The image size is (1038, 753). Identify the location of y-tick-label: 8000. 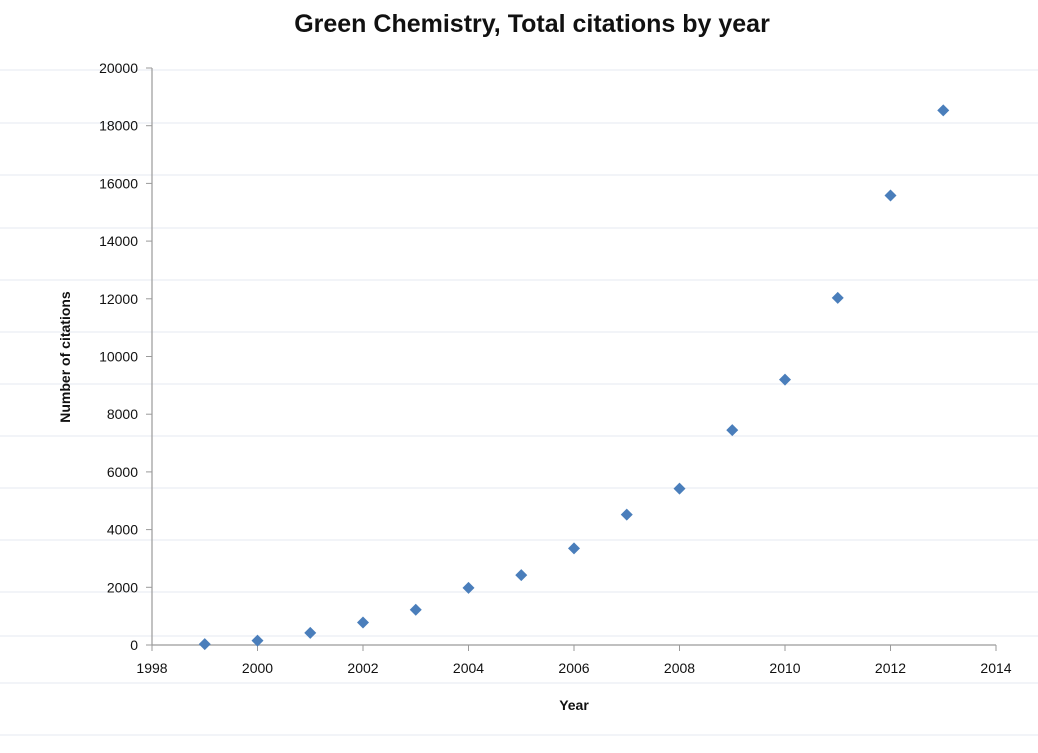
(122, 414).